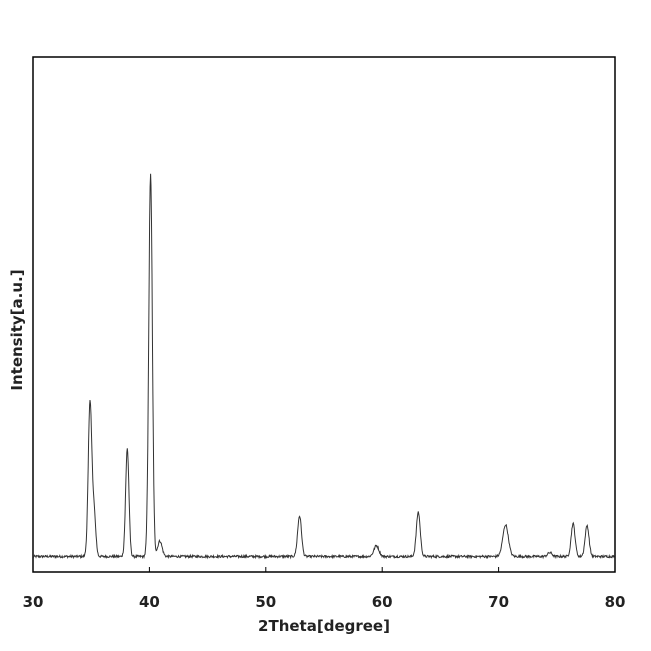 This screenshot has height=651, width=651. What do you see at coordinates (324, 626) in the screenshot?
I see `x-axis-label: 2Theta[degree]` at bounding box center [324, 626].